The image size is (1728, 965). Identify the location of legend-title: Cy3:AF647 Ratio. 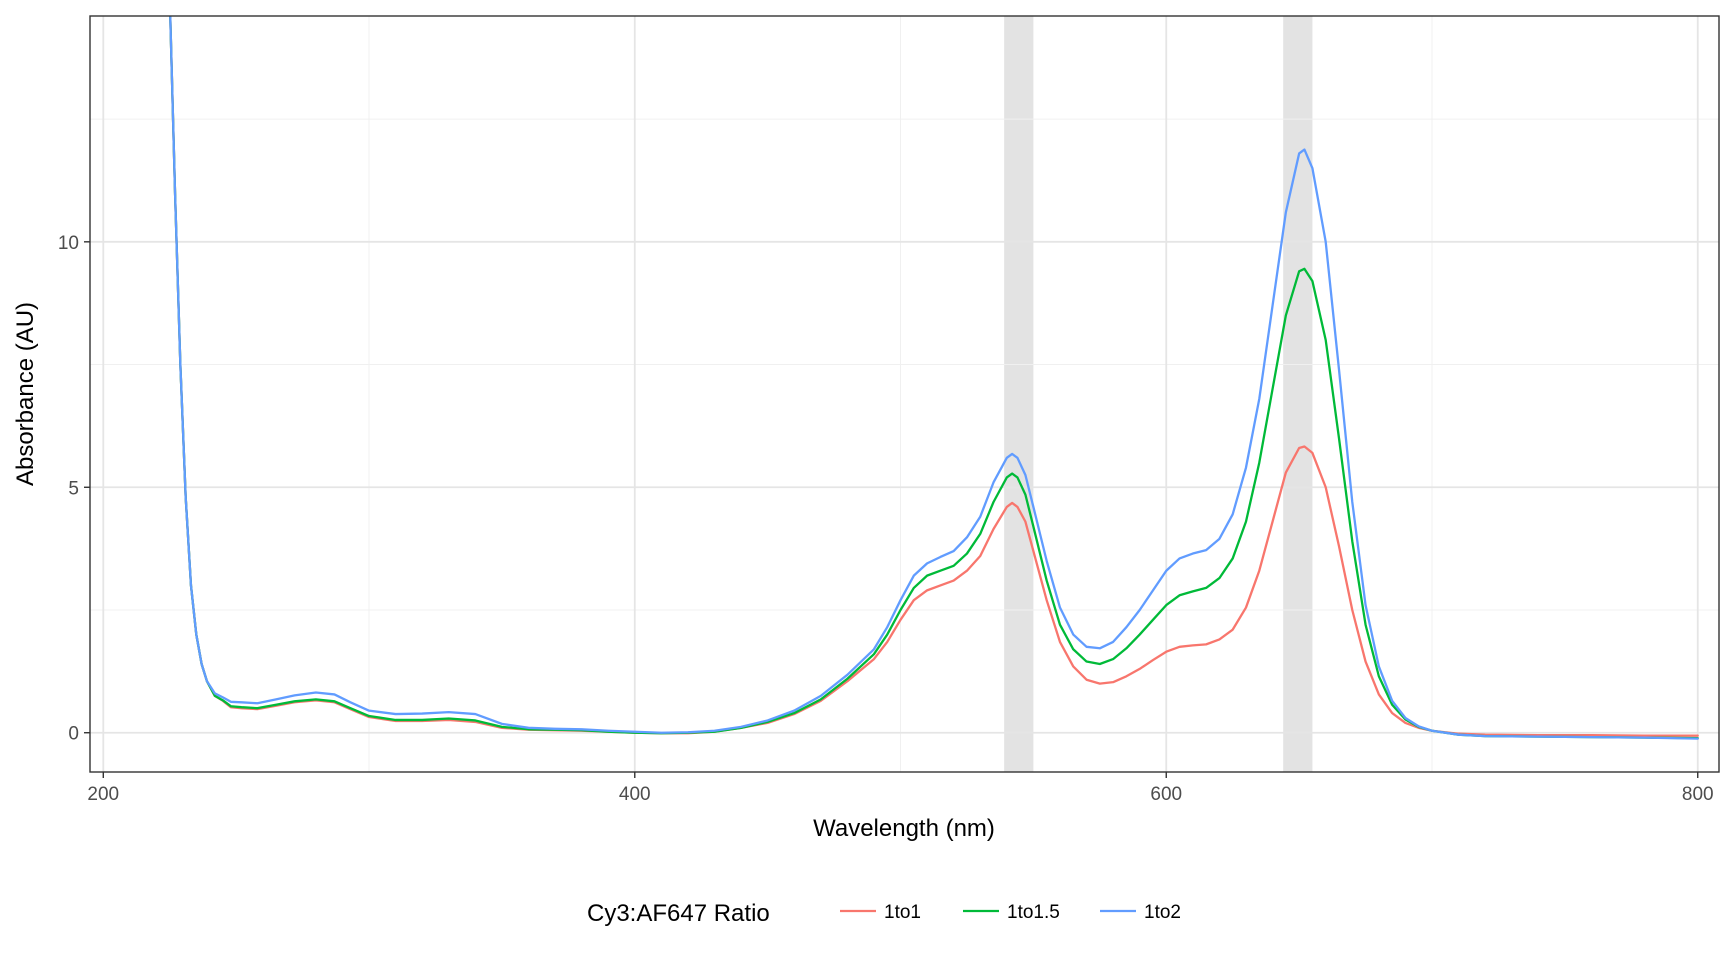
(678, 913).